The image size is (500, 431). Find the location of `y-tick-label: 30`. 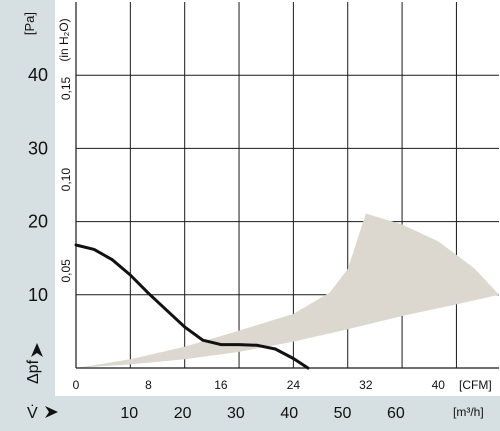

y-tick-label: 30 is located at coordinates (38, 148).